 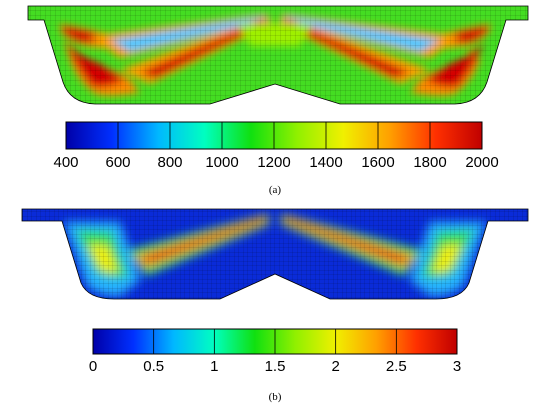 What do you see at coordinates (396, 366) in the screenshot?
I see `colorbar-tick-label: 2.5` at bounding box center [396, 366].